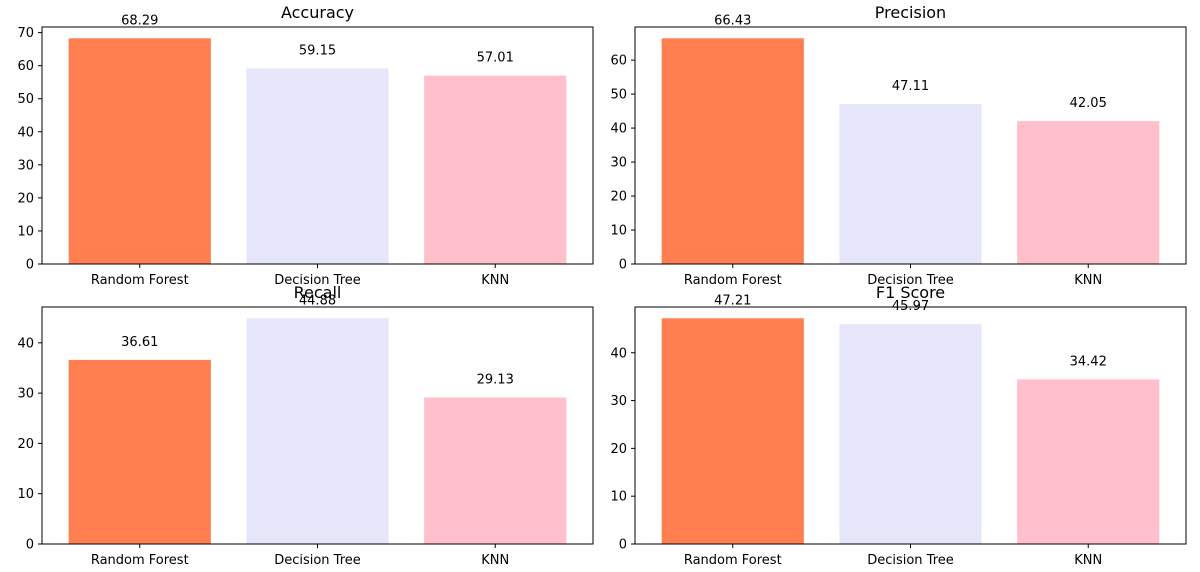 This screenshot has height=572, width=1200. What do you see at coordinates (139, 20) in the screenshot?
I see `accuracy-value-label-random-forest: 68.29` at bounding box center [139, 20].